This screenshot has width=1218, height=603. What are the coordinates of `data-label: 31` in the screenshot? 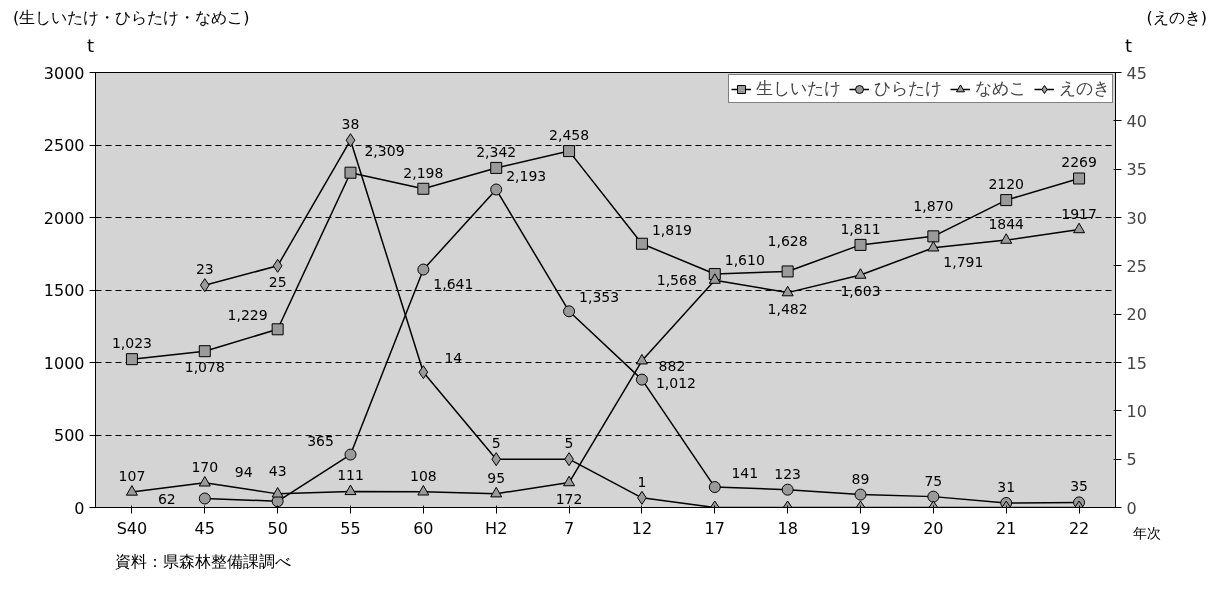 It's located at (1006, 487).